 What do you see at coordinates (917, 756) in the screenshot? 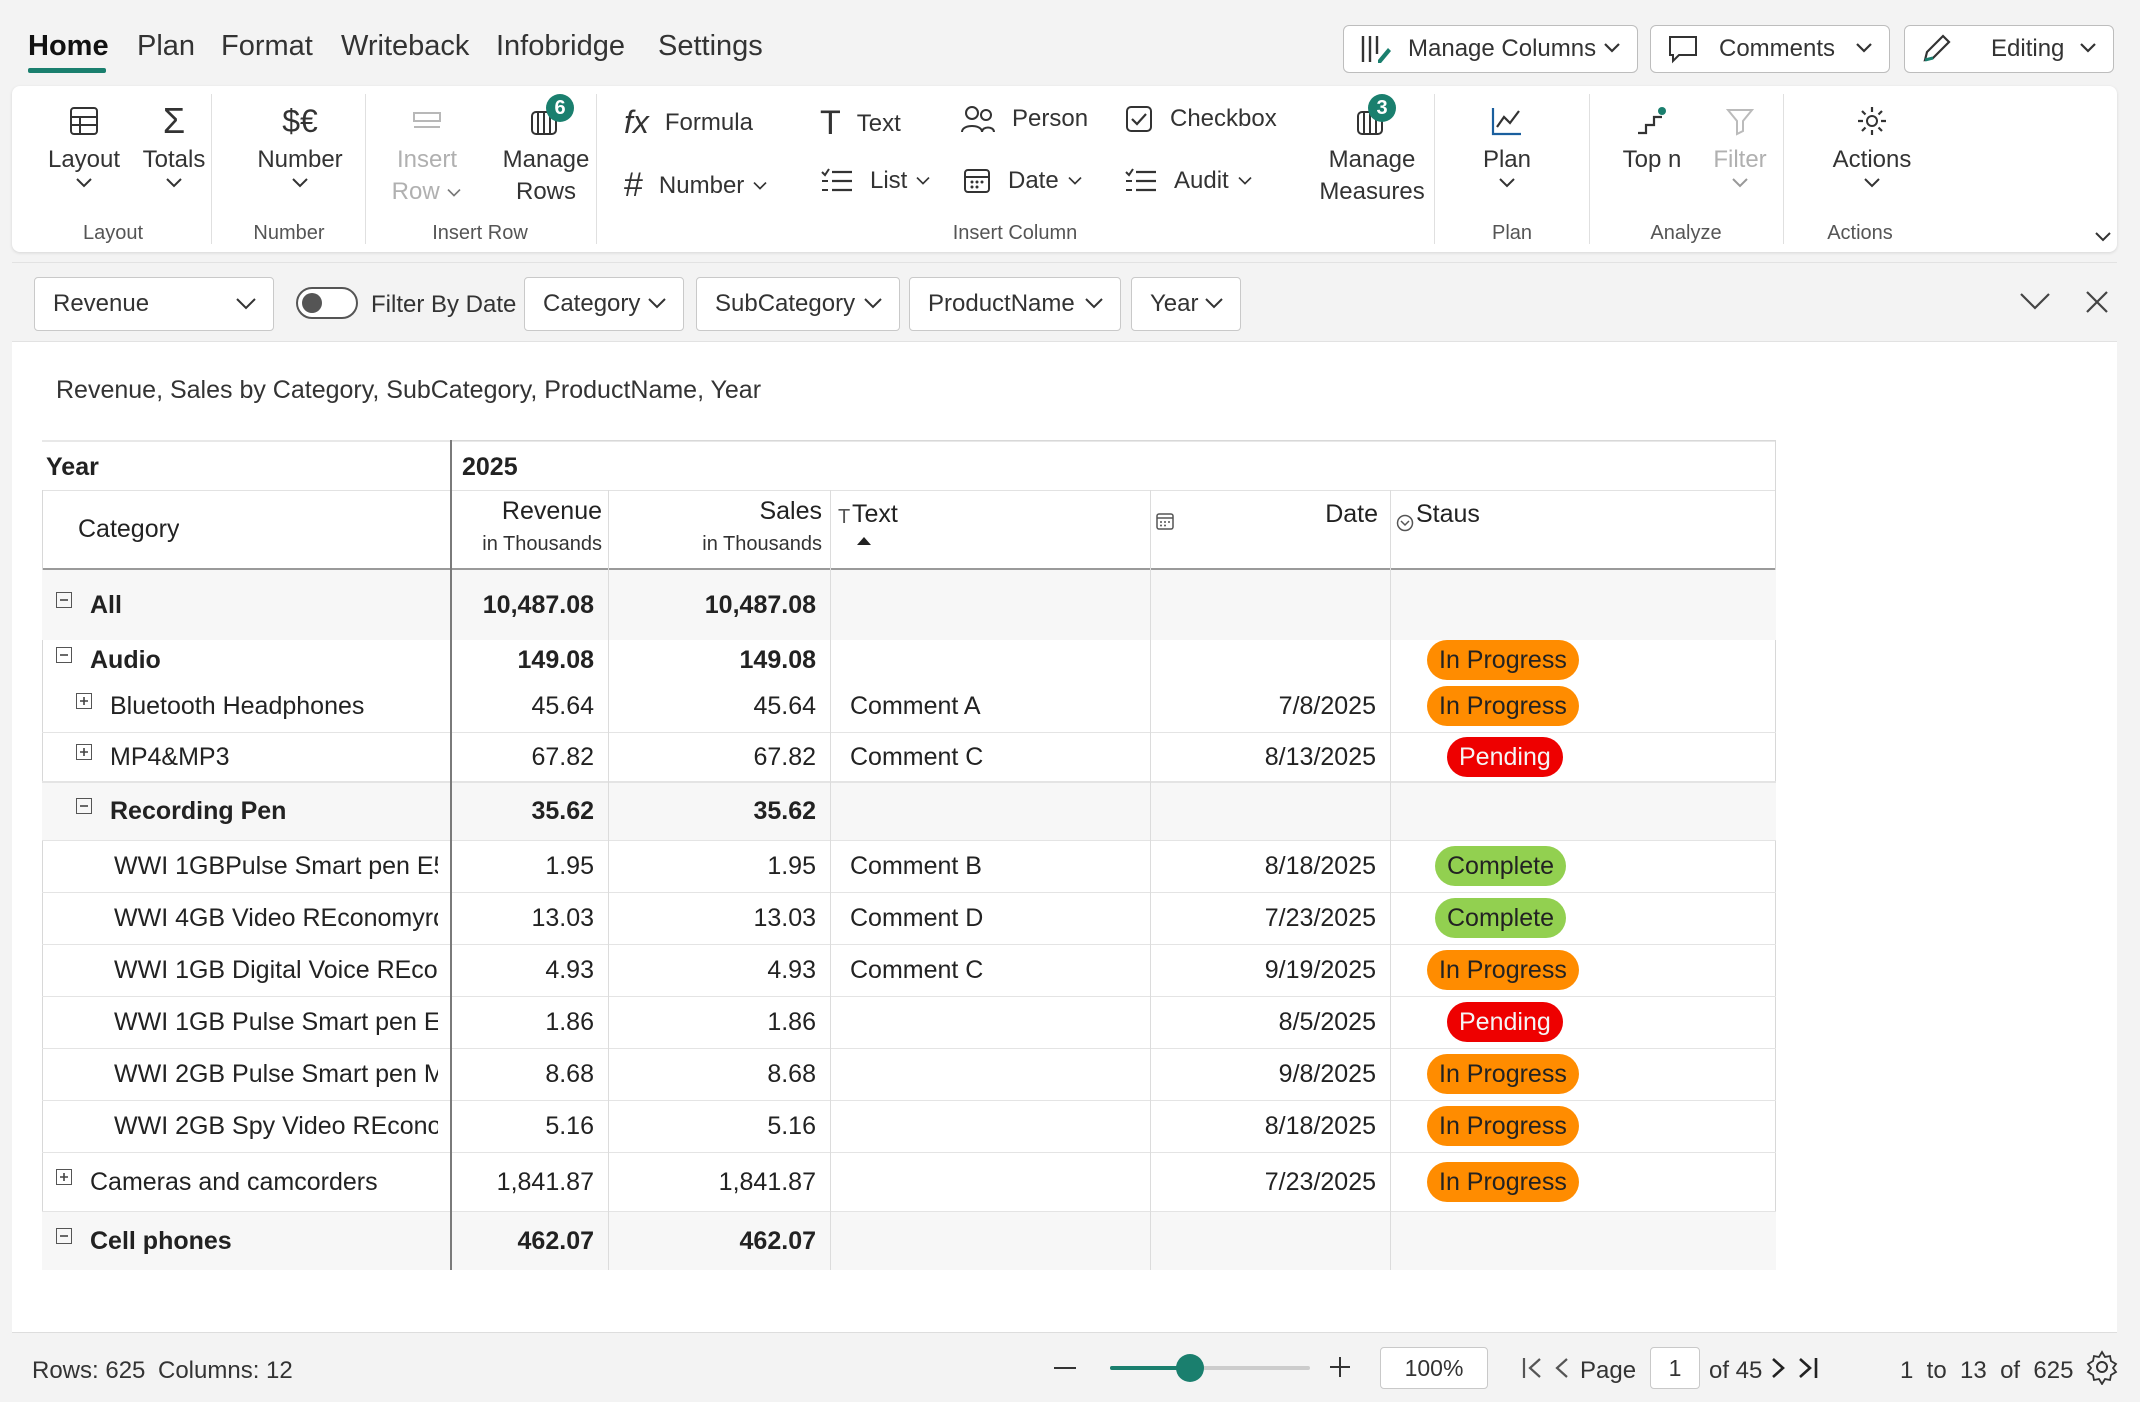
I see `text-cell: Comment C` at bounding box center [917, 756].